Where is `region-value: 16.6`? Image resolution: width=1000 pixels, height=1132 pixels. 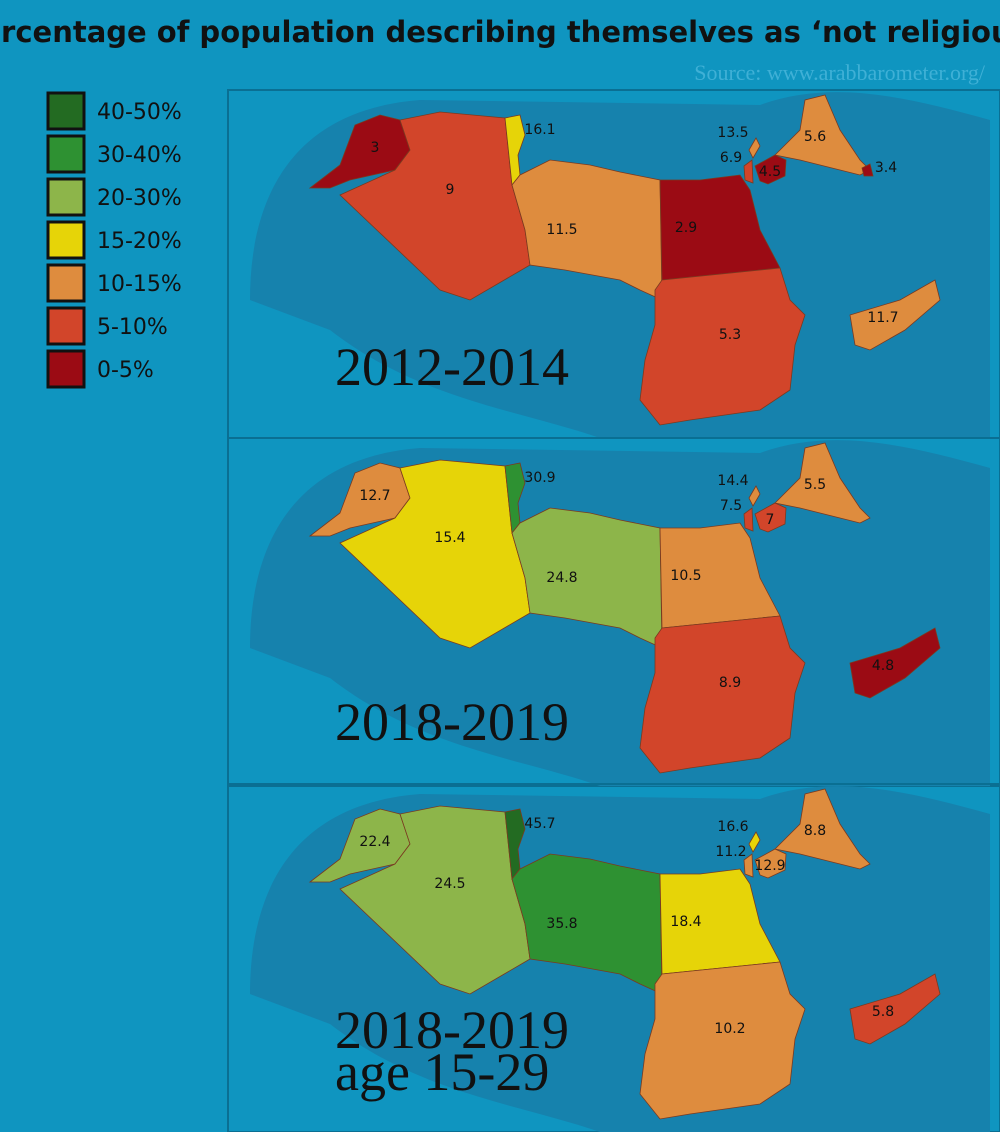 region-value: 16.6 is located at coordinates (732, 827).